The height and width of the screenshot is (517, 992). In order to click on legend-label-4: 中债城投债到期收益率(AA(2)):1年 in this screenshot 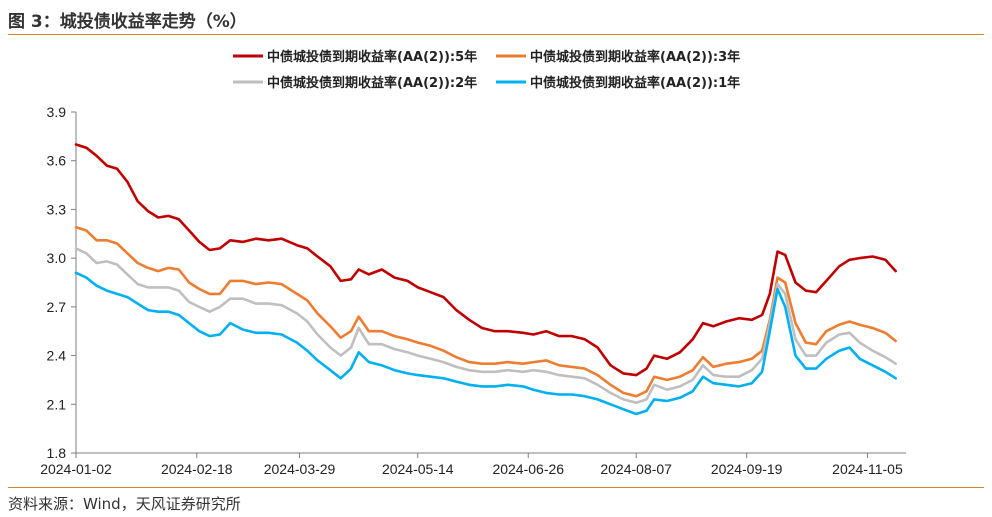, I will do `click(635, 83)`.